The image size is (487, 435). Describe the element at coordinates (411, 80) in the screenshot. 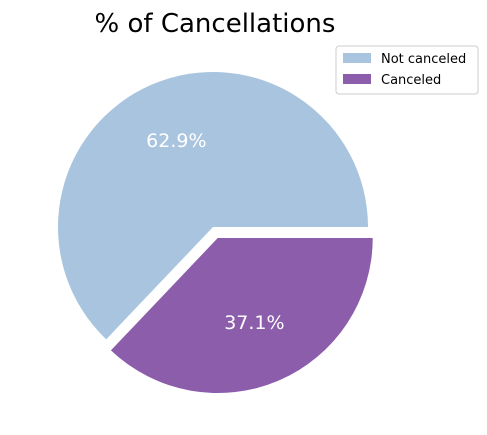

I see `legend-label-canceled: Canceled` at that location.